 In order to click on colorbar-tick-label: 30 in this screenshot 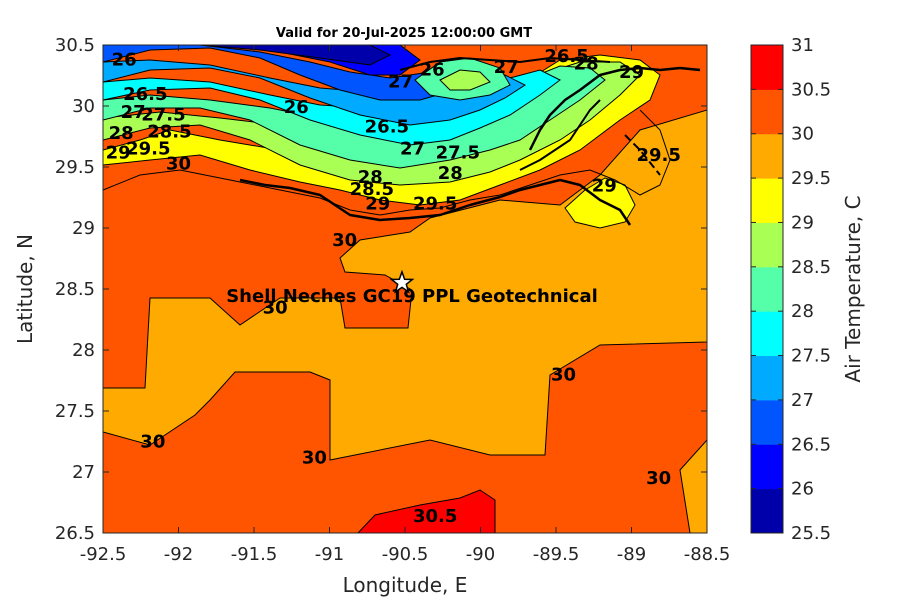, I will do `click(802, 134)`.